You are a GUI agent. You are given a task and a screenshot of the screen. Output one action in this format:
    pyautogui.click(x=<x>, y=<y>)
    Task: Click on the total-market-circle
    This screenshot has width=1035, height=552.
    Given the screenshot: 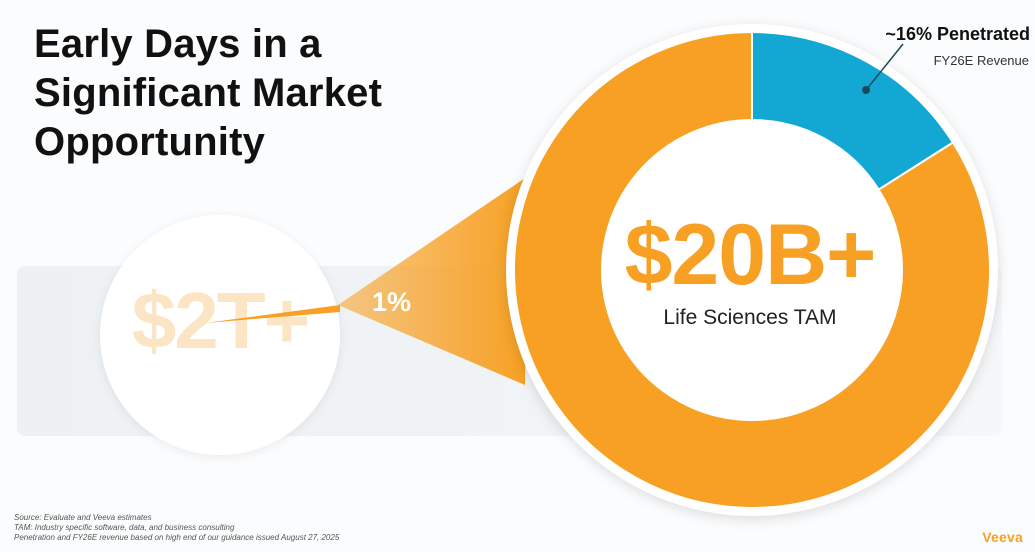 What is the action you would take?
    pyautogui.click(x=220, y=335)
    